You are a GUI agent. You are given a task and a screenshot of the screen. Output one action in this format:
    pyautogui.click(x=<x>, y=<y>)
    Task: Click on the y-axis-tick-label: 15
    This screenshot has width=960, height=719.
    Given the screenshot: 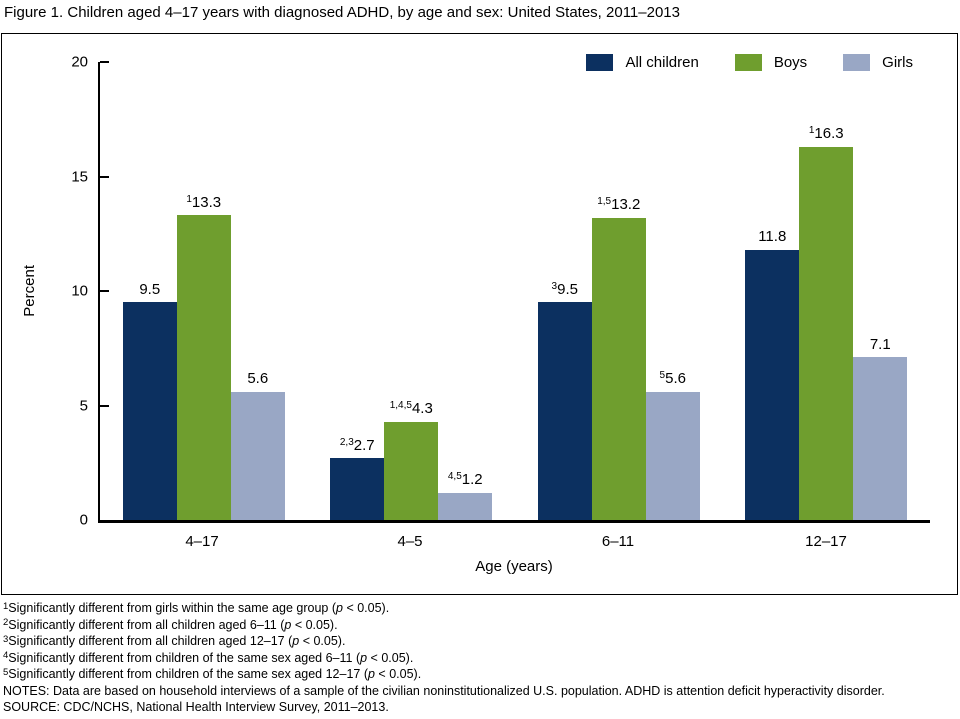 What is the action you would take?
    pyautogui.click(x=79, y=176)
    